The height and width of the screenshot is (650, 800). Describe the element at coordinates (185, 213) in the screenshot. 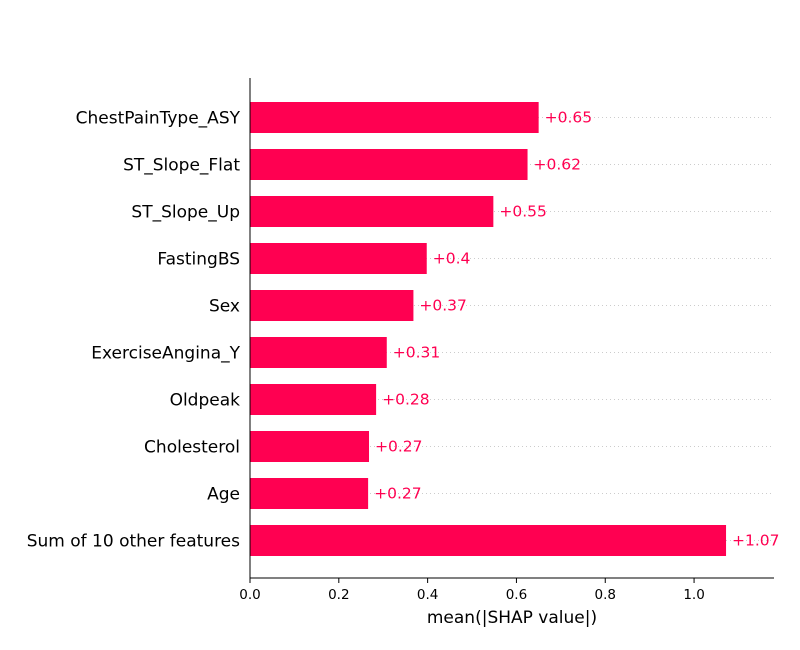

I see `feature-label-2: ST_Slope_Up` at that location.